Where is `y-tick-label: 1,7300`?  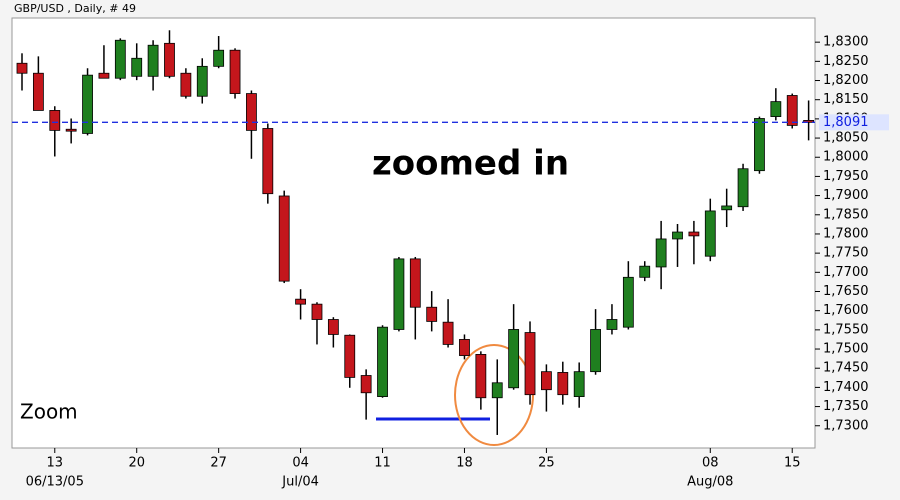 y-tick-label: 1,7300 is located at coordinates (846, 425).